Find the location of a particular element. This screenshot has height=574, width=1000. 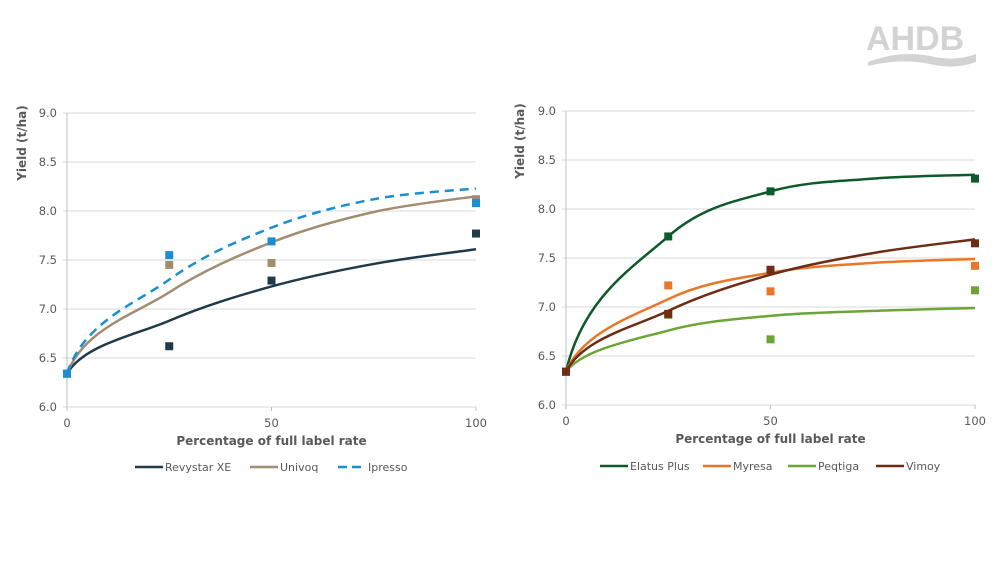

trend-line-elatus-plus is located at coordinates (770, 272).